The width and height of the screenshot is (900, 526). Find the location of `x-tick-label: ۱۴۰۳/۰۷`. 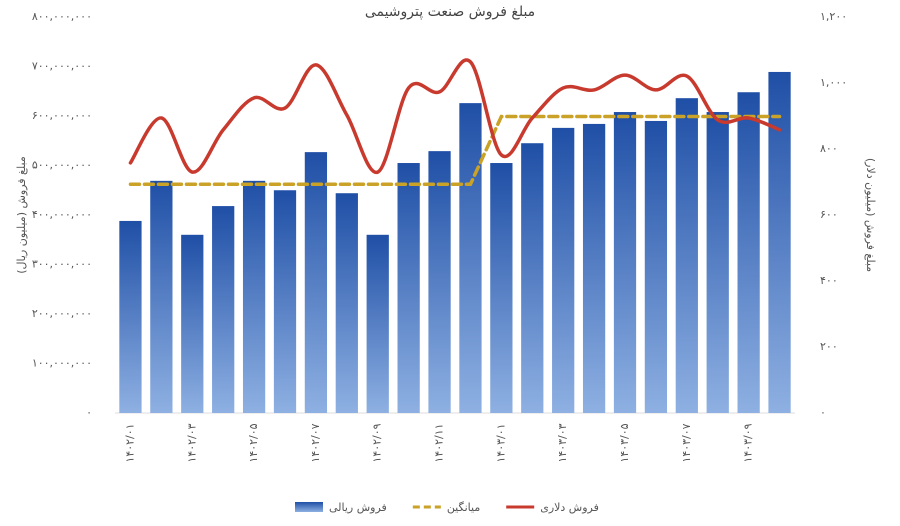

x-tick-label: ۱۴۰۳/۰۷ is located at coordinates (686, 442).